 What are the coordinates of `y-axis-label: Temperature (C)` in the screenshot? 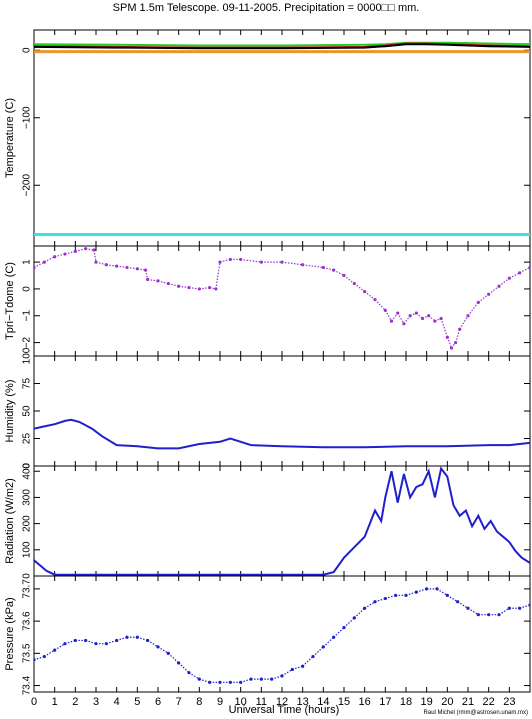 It's located at (10, 138).